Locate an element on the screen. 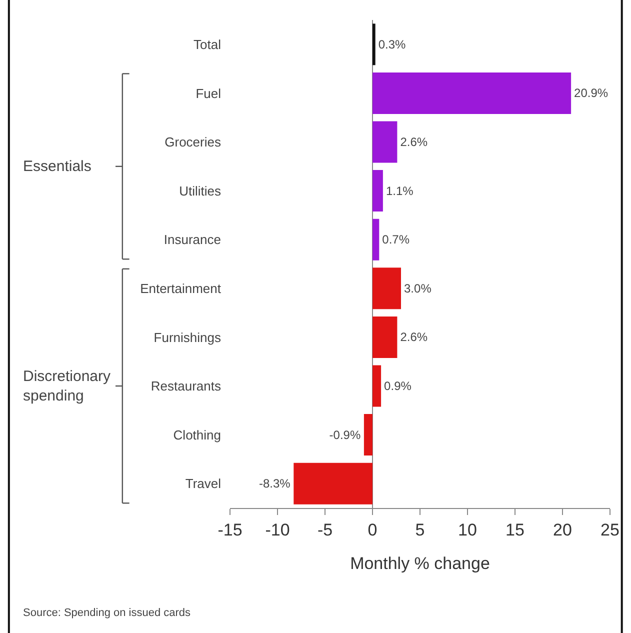 This screenshot has height=633, width=631. x-tick-label: 15 is located at coordinates (515, 530).